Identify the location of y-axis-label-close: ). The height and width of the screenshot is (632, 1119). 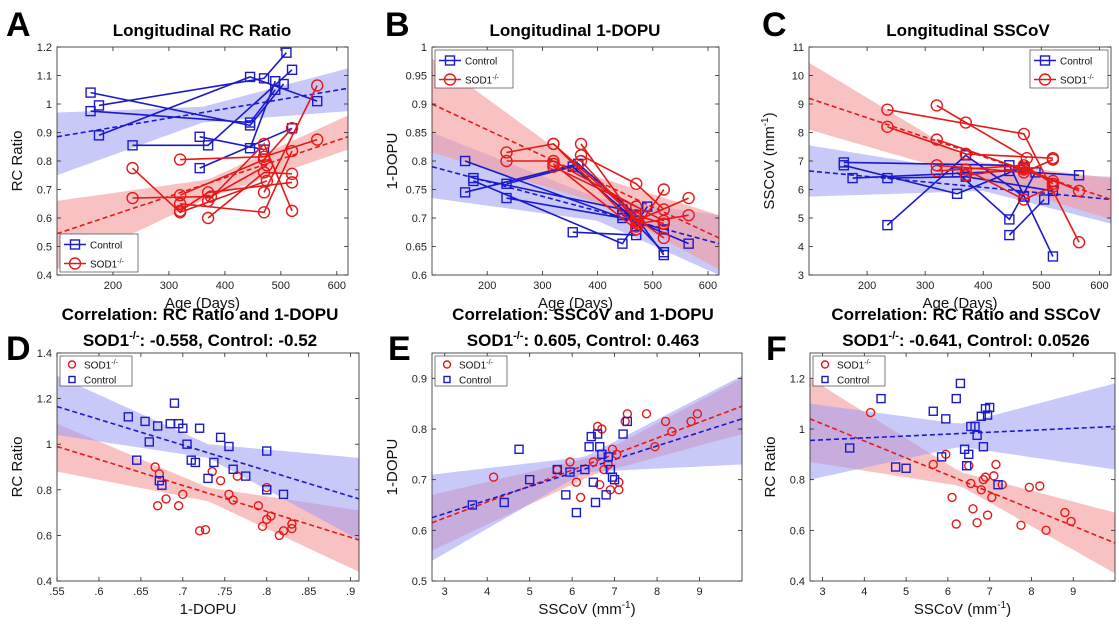
(769, 114).